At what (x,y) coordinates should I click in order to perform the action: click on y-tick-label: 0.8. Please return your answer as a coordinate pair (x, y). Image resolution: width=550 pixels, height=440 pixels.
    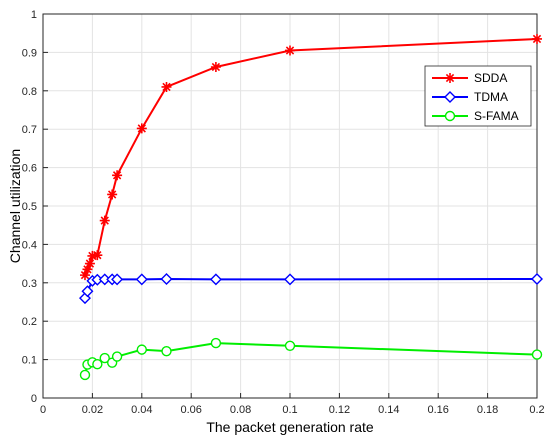
    Looking at the image, I should click on (29, 92).